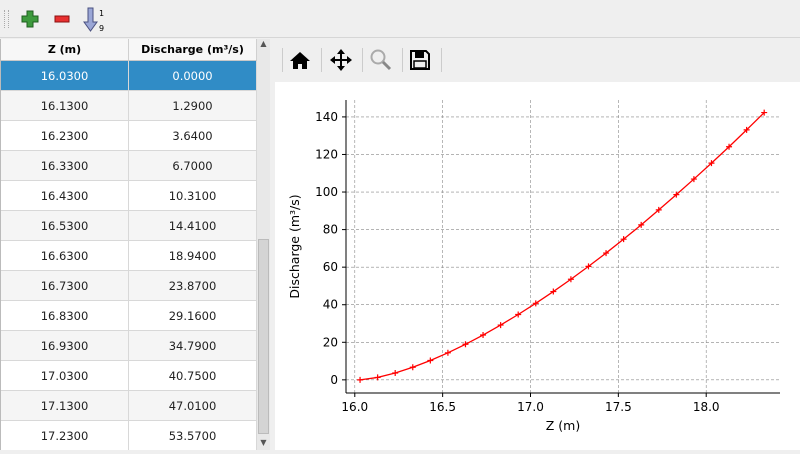 This screenshot has height=454, width=800. I want to click on table-row: 16.4300 10.3100, so click(129, 196).